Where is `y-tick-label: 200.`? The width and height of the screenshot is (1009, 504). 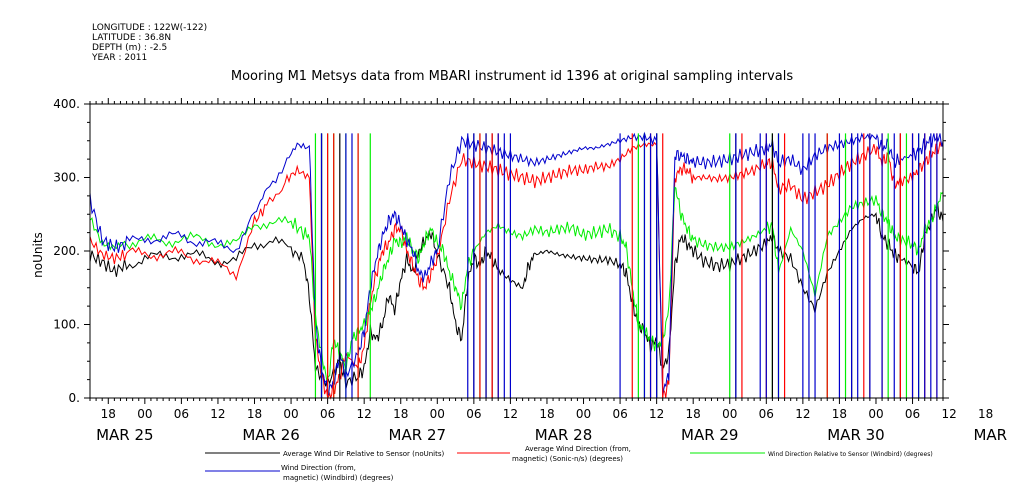
y-tick-label: 200. is located at coordinates (66, 251).